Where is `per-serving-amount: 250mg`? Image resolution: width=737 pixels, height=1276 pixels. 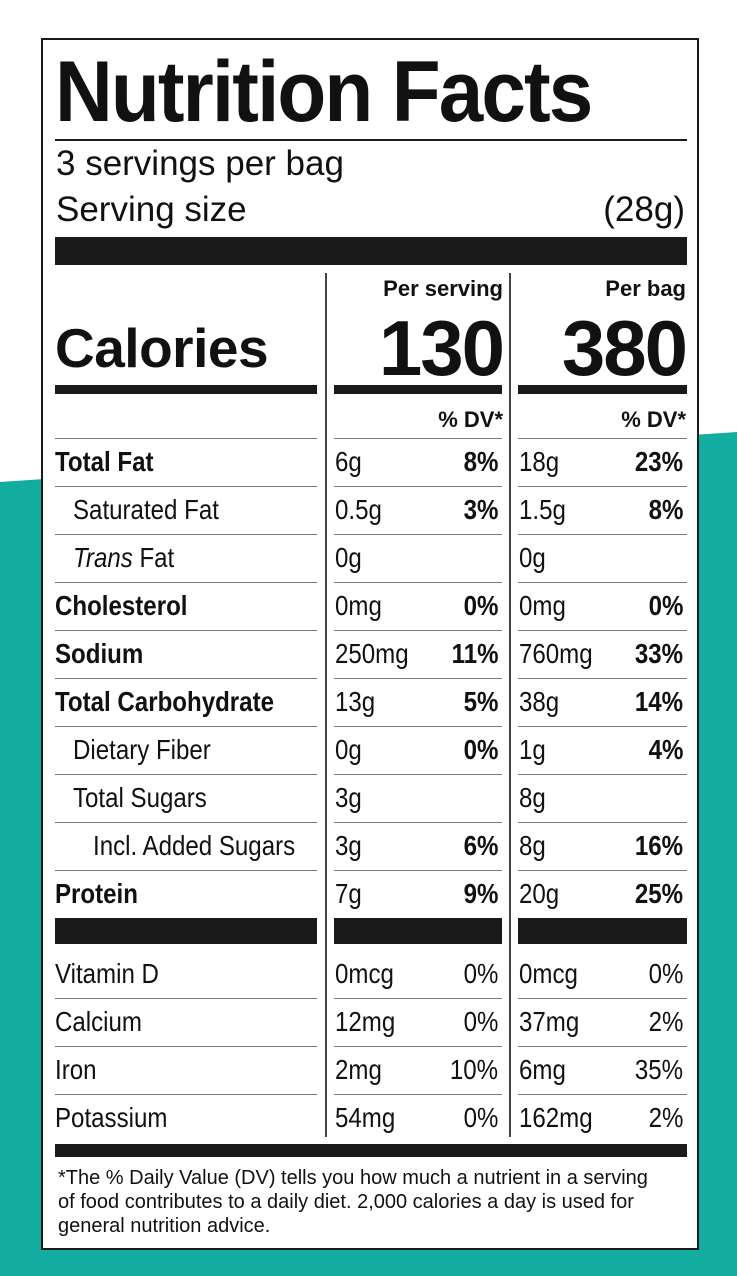 per-serving-amount: 250mg is located at coordinates (372, 653).